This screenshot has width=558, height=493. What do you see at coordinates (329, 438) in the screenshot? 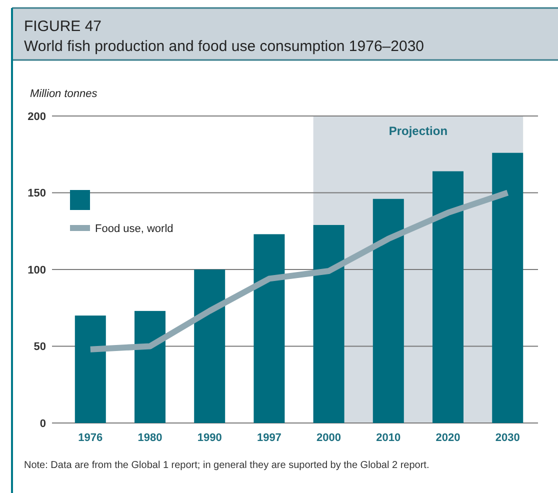
I see `x-tick-label: 2000` at bounding box center [329, 438].